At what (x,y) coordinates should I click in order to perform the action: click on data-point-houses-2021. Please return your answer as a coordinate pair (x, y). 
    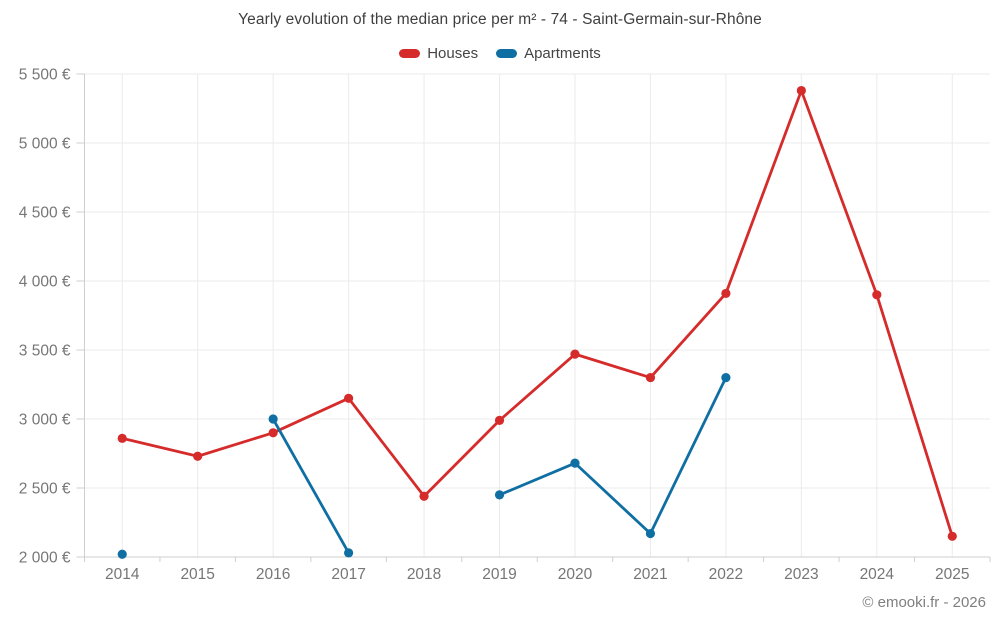
    Looking at the image, I should click on (650, 378).